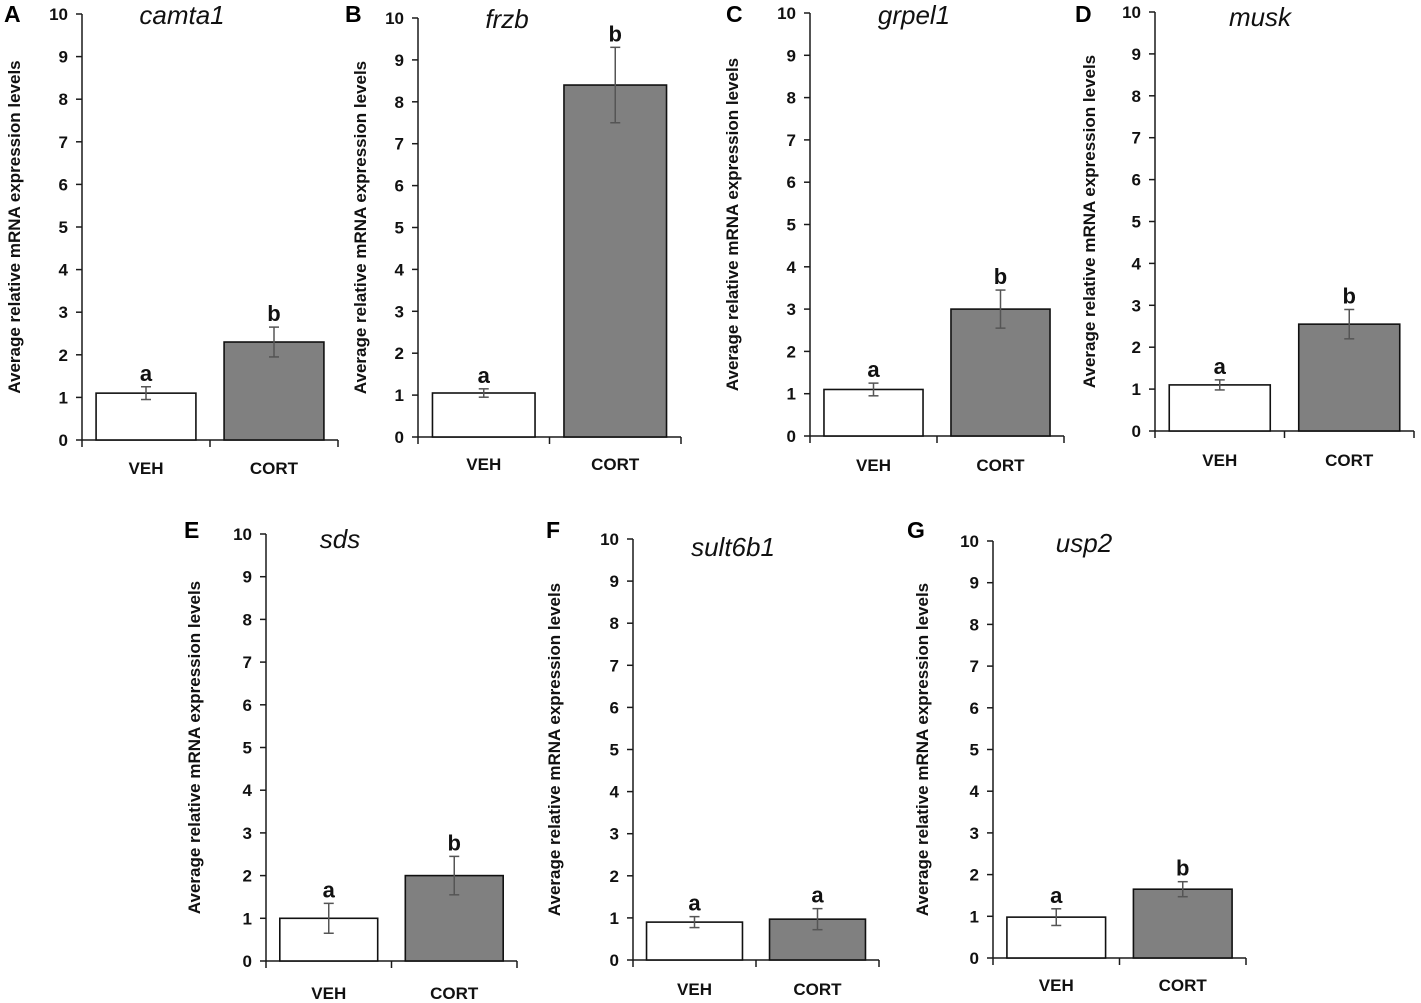 This screenshot has width=1421, height=1003. I want to click on chart-title: musk, so click(1261, 17).